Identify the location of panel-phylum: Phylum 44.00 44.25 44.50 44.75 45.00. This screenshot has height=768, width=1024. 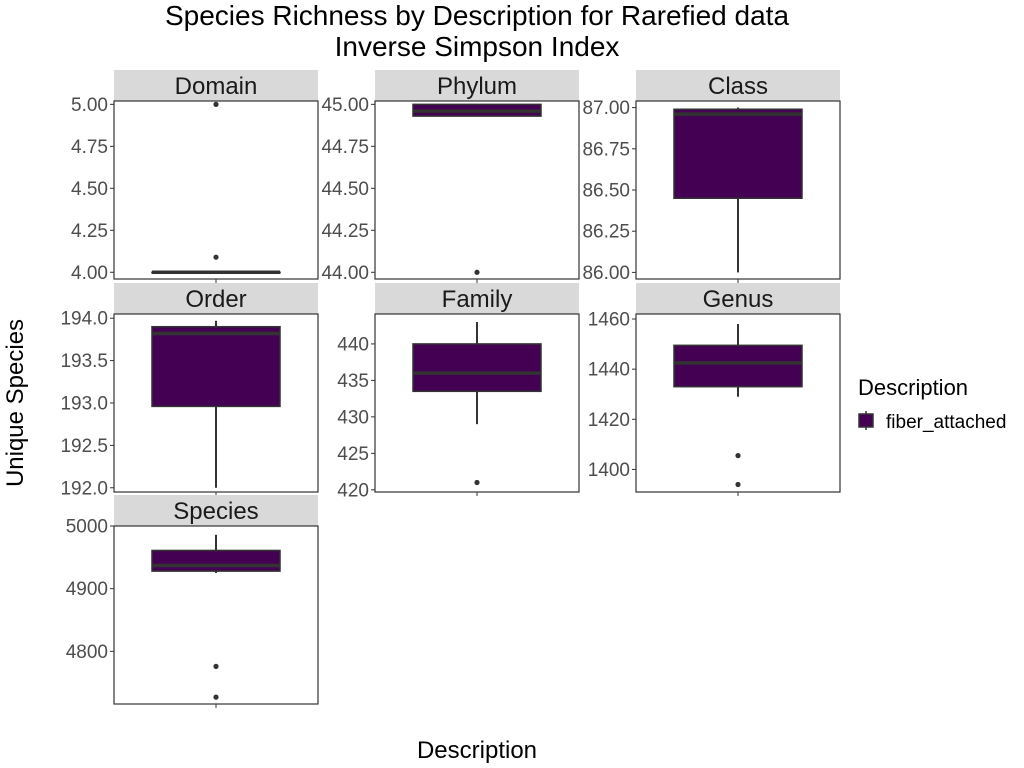
(450, 177).